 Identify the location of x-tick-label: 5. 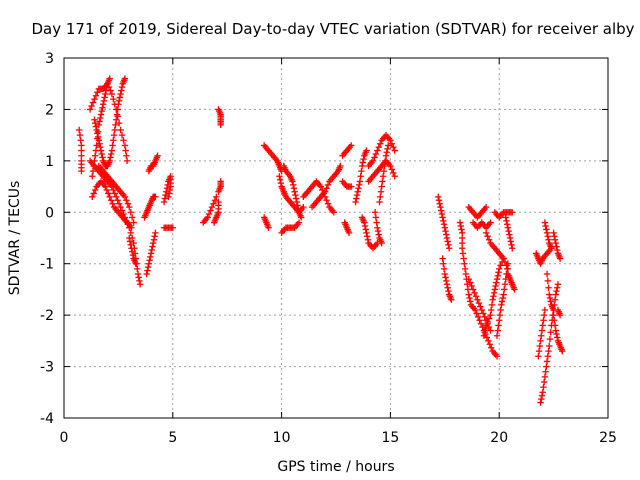
(172, 438).